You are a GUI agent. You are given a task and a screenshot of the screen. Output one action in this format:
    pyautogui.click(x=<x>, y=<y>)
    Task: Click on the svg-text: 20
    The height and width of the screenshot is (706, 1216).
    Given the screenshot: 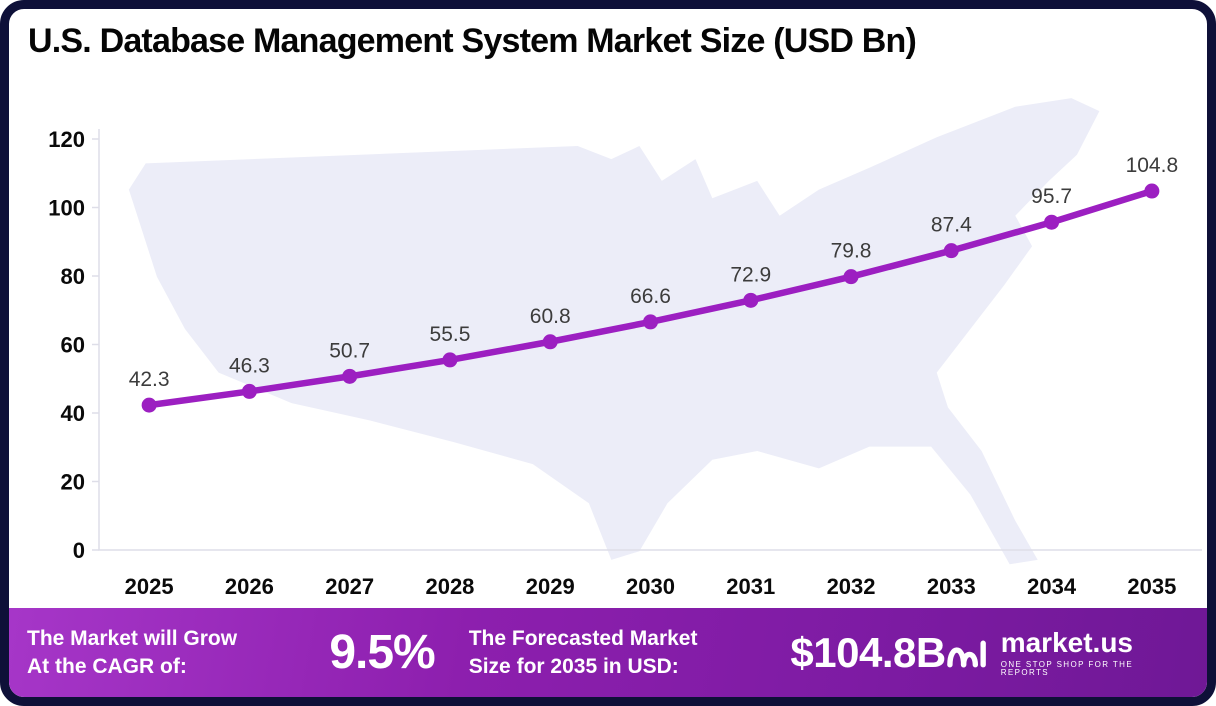 What is the action you would take?
    pyautogui.click(x=73, y=482)
    